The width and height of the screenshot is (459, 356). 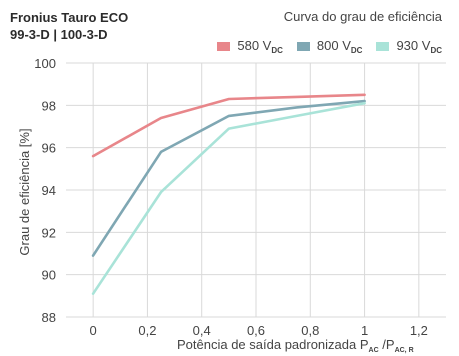 I want to click on x-tick-label: 0,8, so click(x=310, y=330).